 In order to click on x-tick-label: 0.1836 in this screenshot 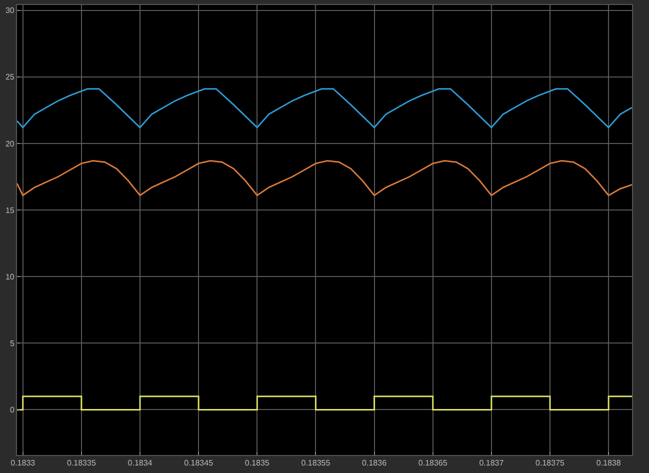, I will do `click(375, 463)`.